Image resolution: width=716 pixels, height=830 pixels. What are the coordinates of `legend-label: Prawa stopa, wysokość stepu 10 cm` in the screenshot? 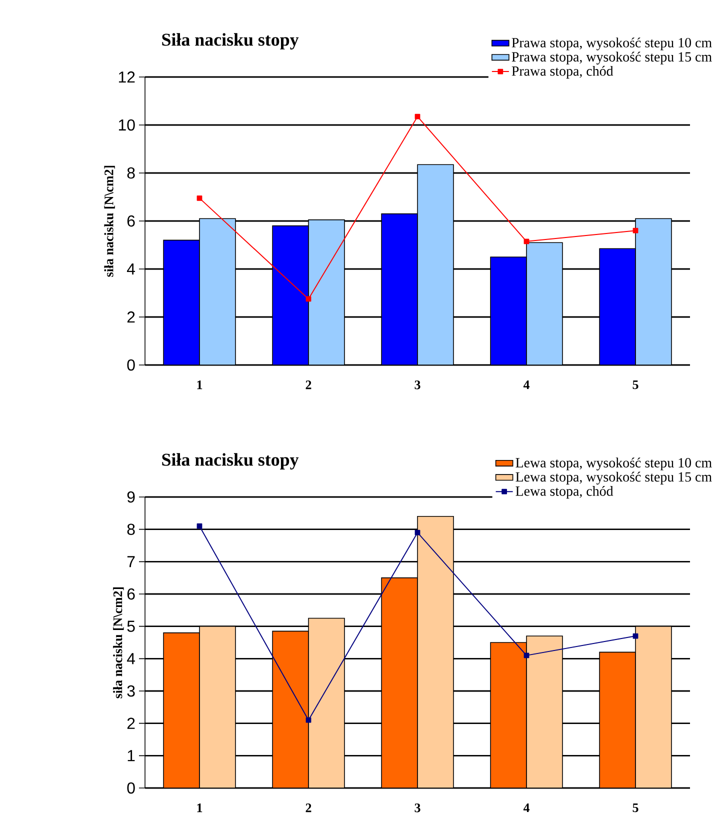 It's located at (612, 44).